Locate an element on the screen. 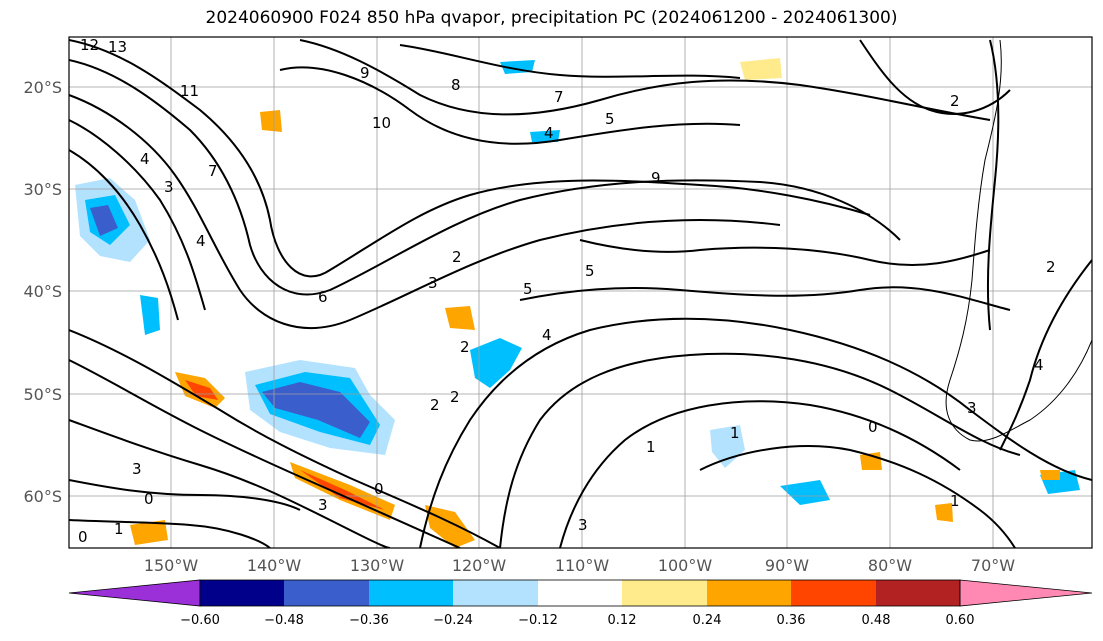  colorbar-tick-label: 0.48 is located at coordinates (876, 620).